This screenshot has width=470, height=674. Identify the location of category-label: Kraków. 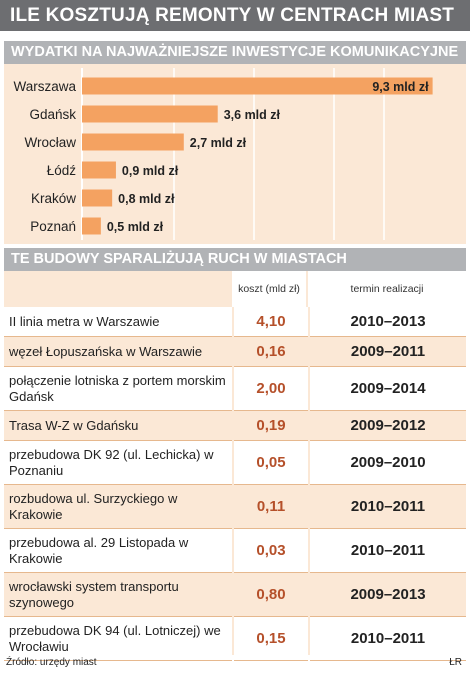
(53, 198).